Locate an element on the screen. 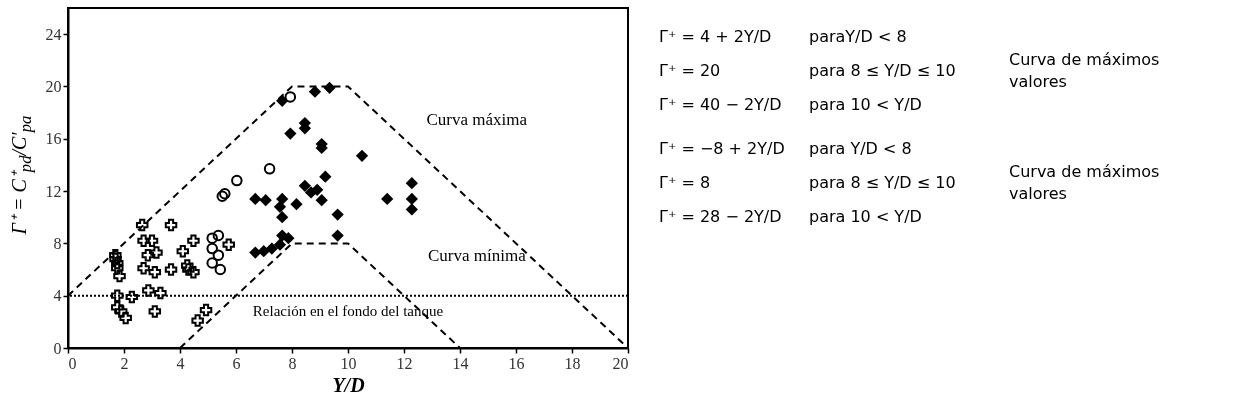 The width and height of the screenshot is (1260, 420). text: Γ⁺ = −8 + 2Y/D is located at coordinates (722, 149).